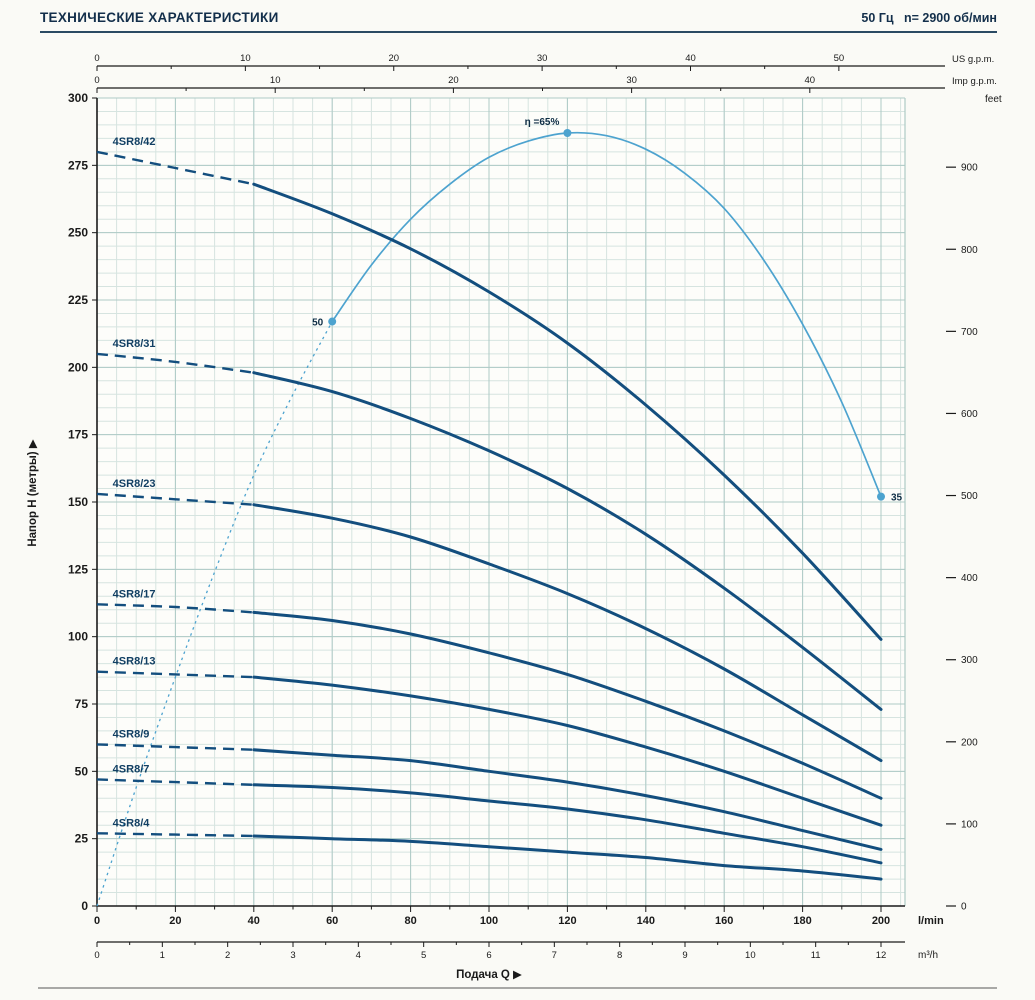  What do you see at coordinates (78, 98) in the screenshot?
I see `head-tick-label: 300` at bounding box center [78, 98].